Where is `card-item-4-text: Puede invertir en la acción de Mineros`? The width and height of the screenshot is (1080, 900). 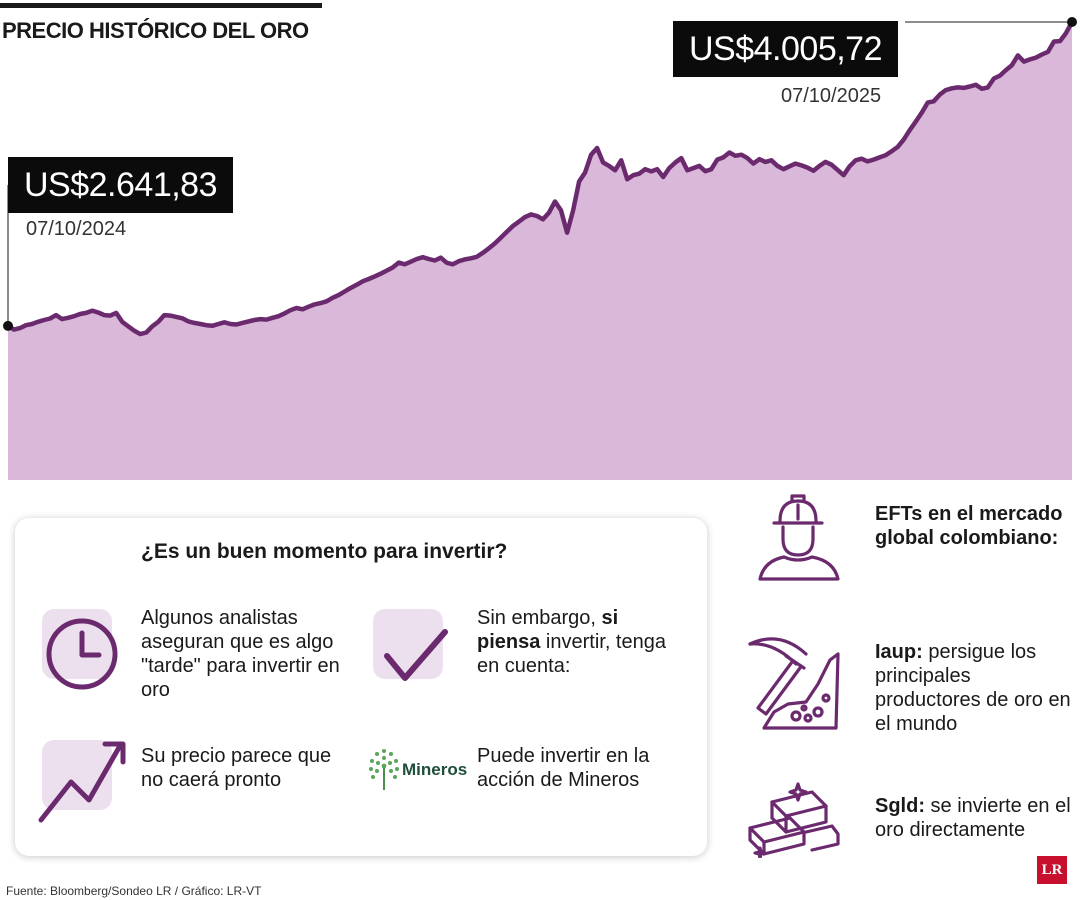 card-item-4-text: Puede invertir en la acción de Mineros is located at coordinates (563, 768).